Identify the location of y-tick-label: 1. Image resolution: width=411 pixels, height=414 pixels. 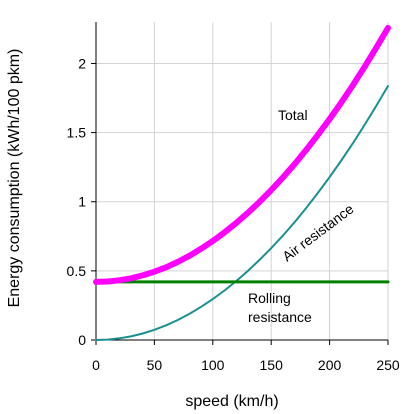
(82, 202).